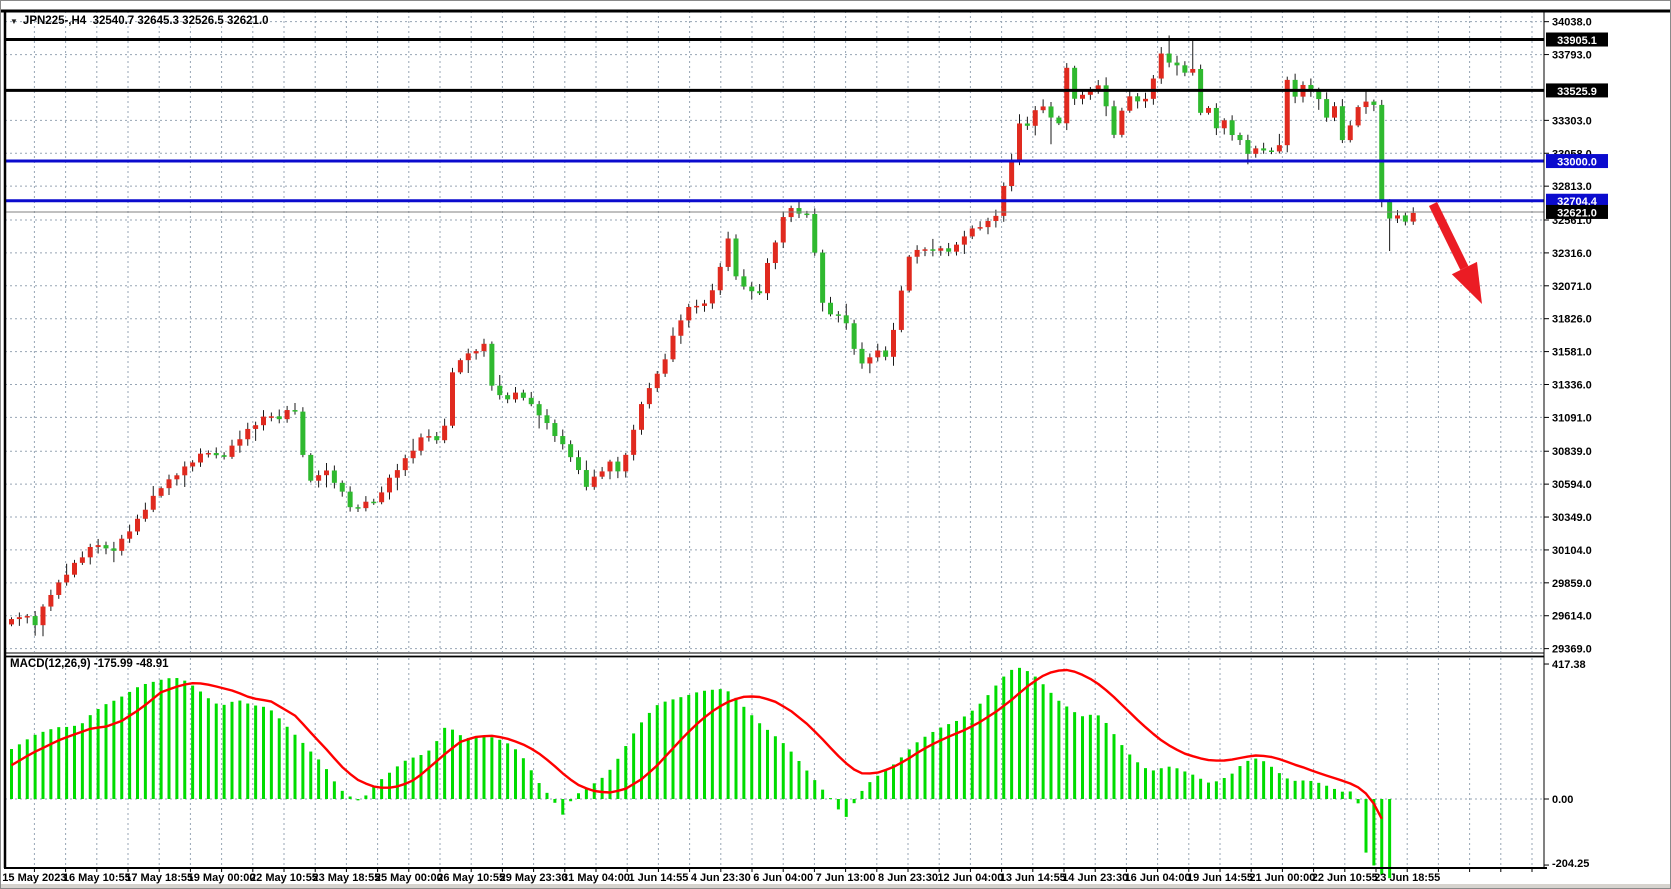 This screenshot has width=1671, height=889. I want to click on price-tick-label: 30104.0, so click(1572, 551).